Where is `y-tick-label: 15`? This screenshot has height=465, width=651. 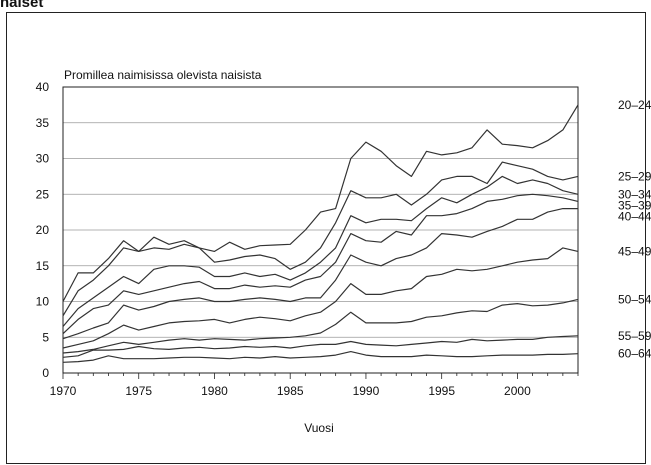 y-tick-label: 15 is located at coordinates (43, 266).